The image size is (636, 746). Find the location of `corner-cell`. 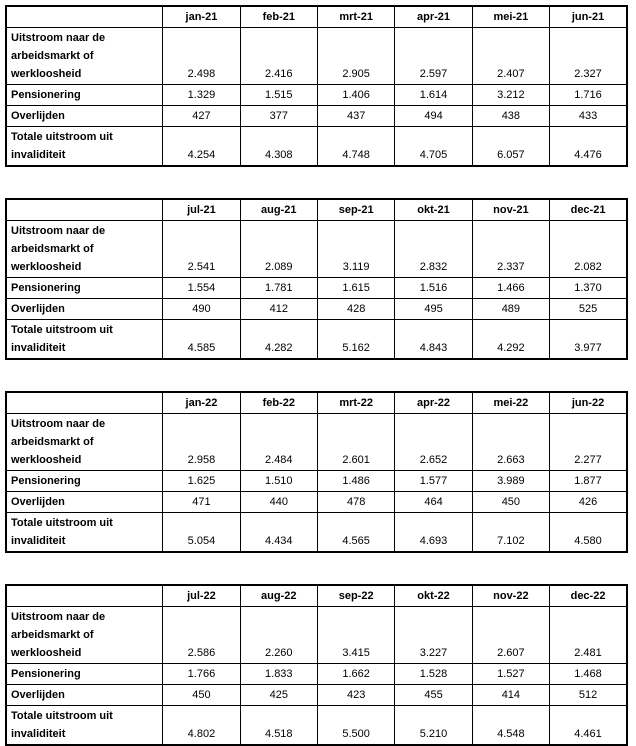

corner-cell is located at coordinates (84, 16).